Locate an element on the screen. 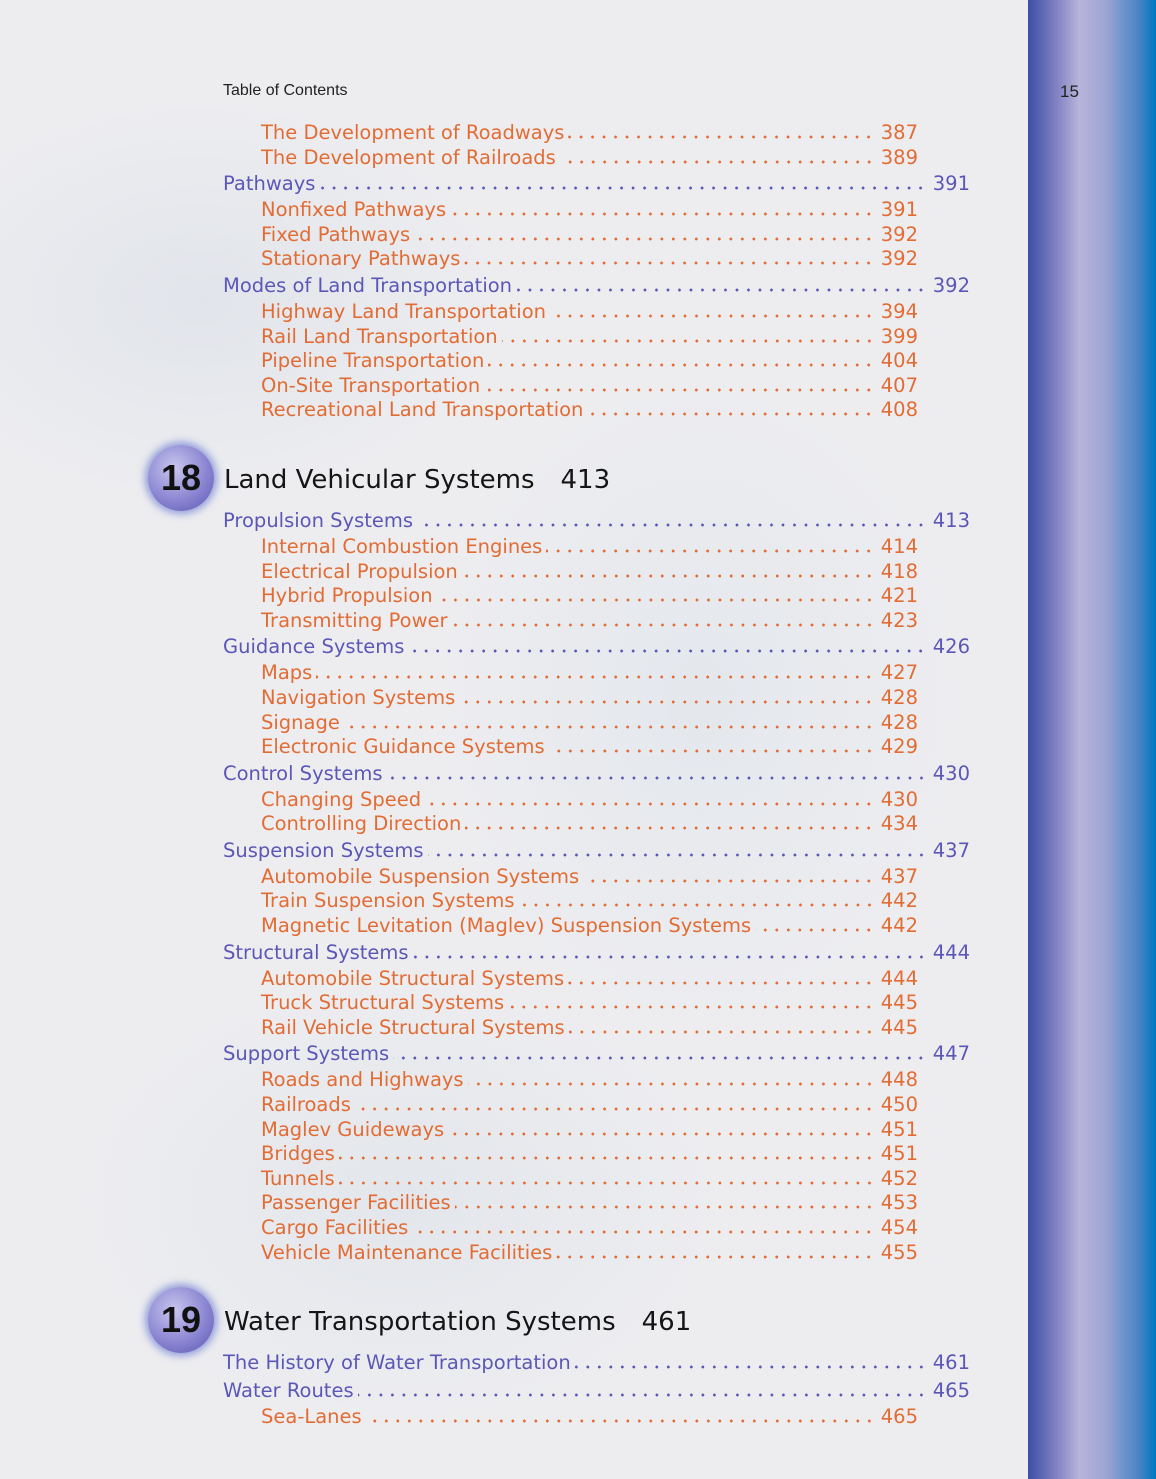  toc-subsection-entry: Roads and Highways 448 is located at coordinates (589, 1080).